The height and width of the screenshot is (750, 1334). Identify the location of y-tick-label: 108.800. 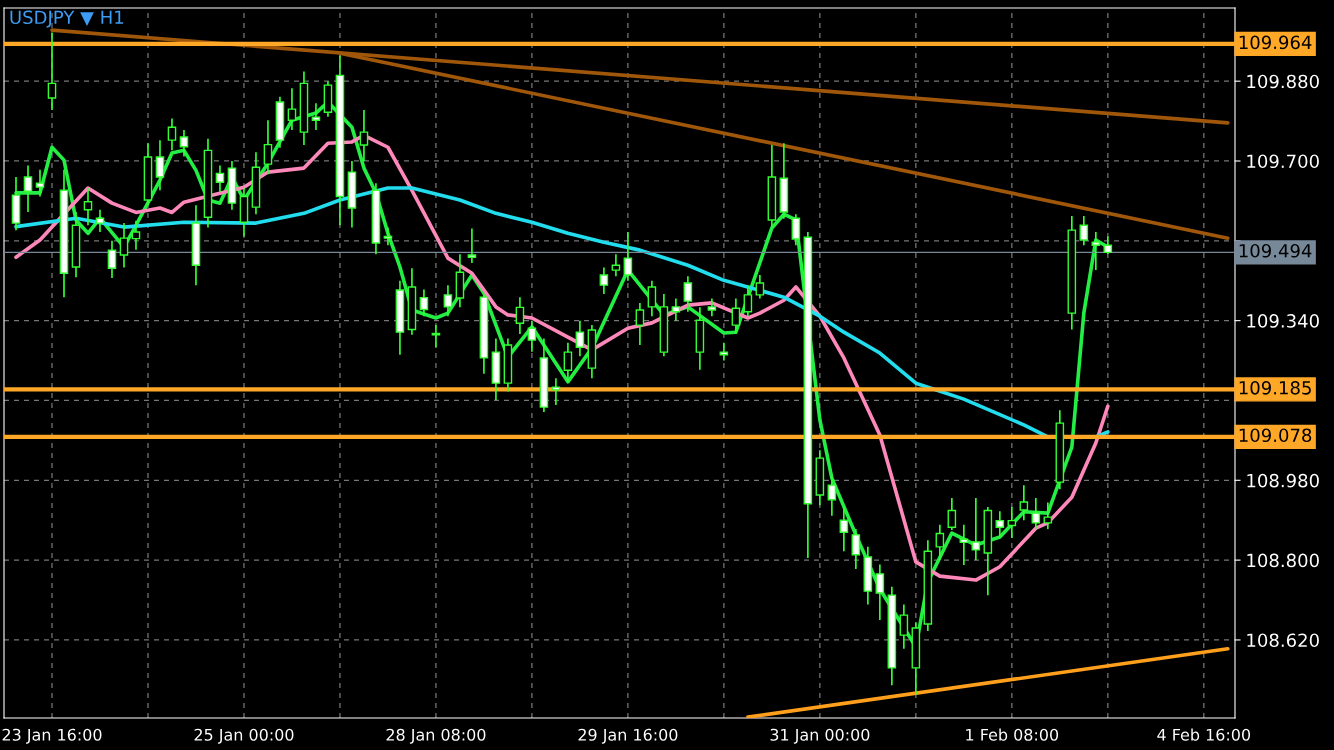
(1283, 560).